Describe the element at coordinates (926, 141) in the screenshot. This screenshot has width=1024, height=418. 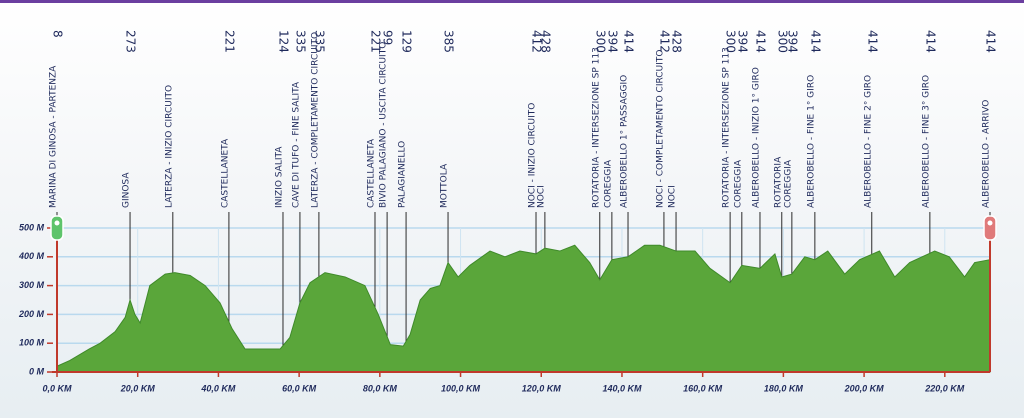
I see `waypoint-label: ALBEROBELLO - FINE 3° GIRO` at that location.